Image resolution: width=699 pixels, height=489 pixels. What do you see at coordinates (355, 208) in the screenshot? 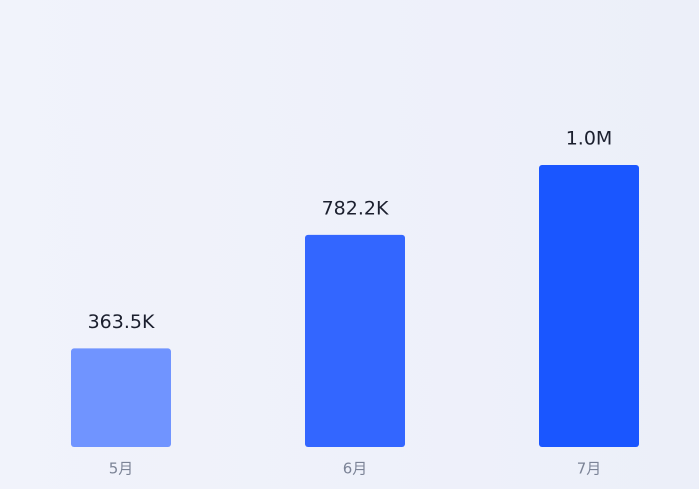
I see `value-label: 782.2K` at bounding box center [355, 208].